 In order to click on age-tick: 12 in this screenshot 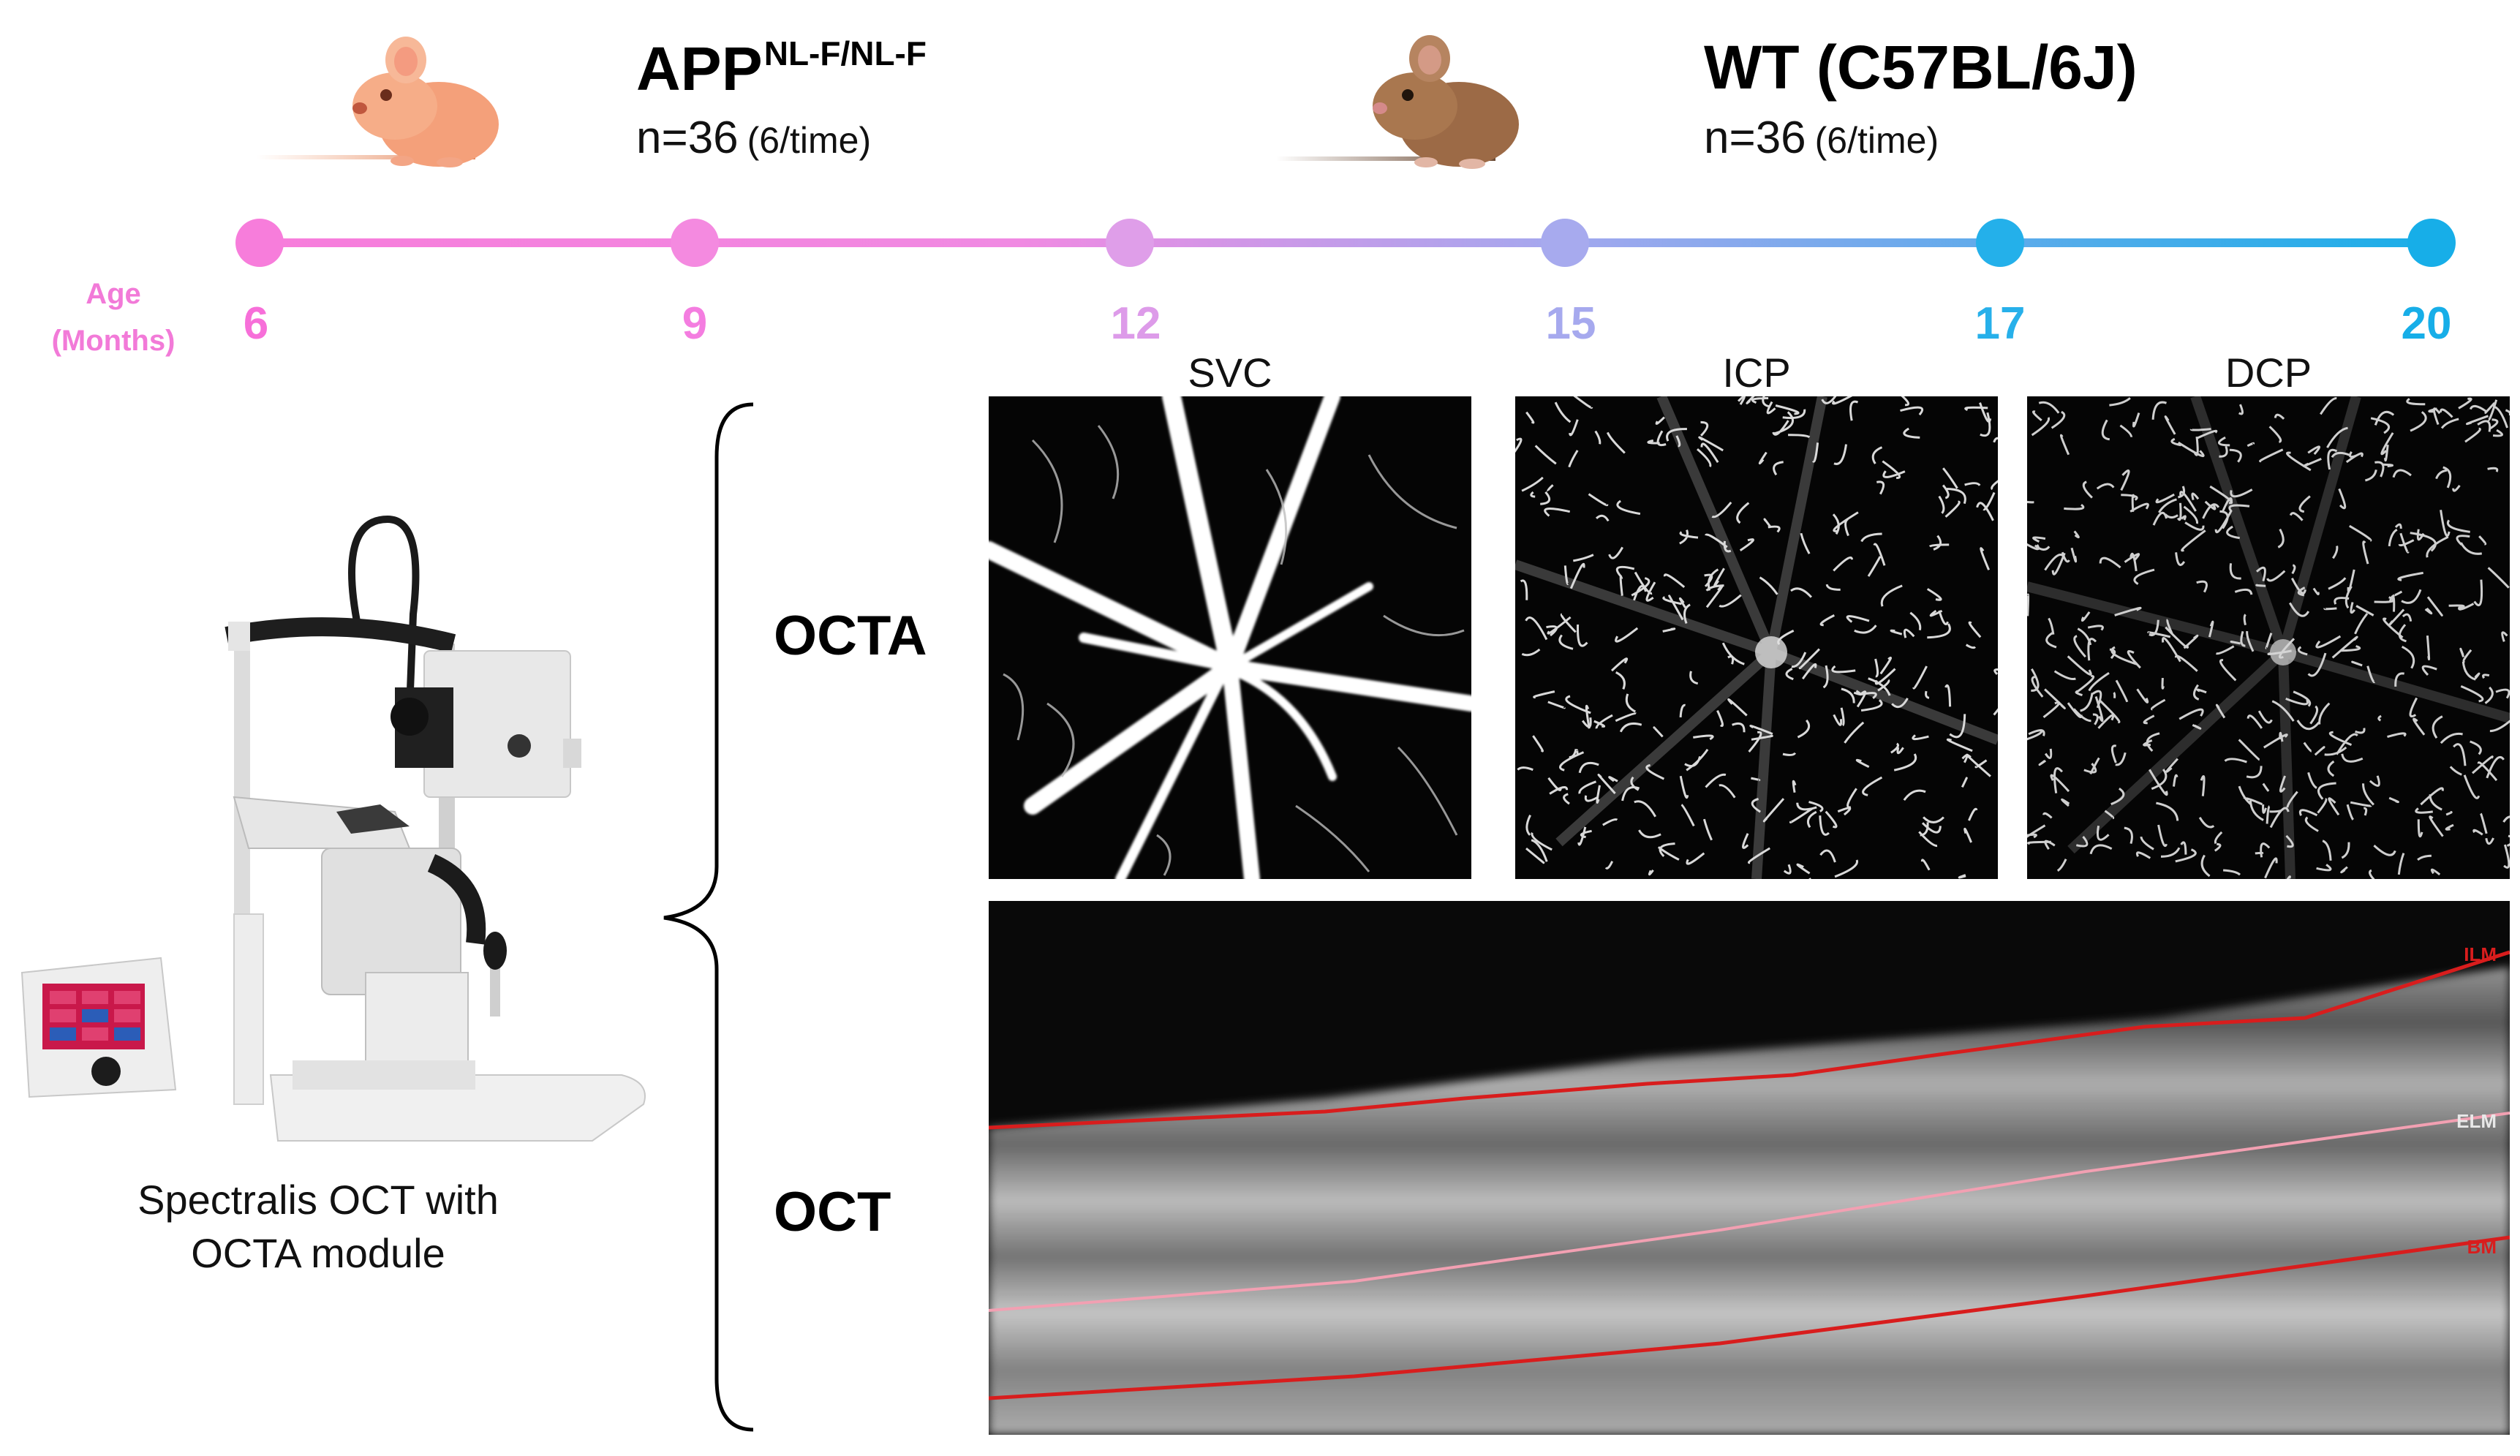, I will do `click(1135, 323)`.